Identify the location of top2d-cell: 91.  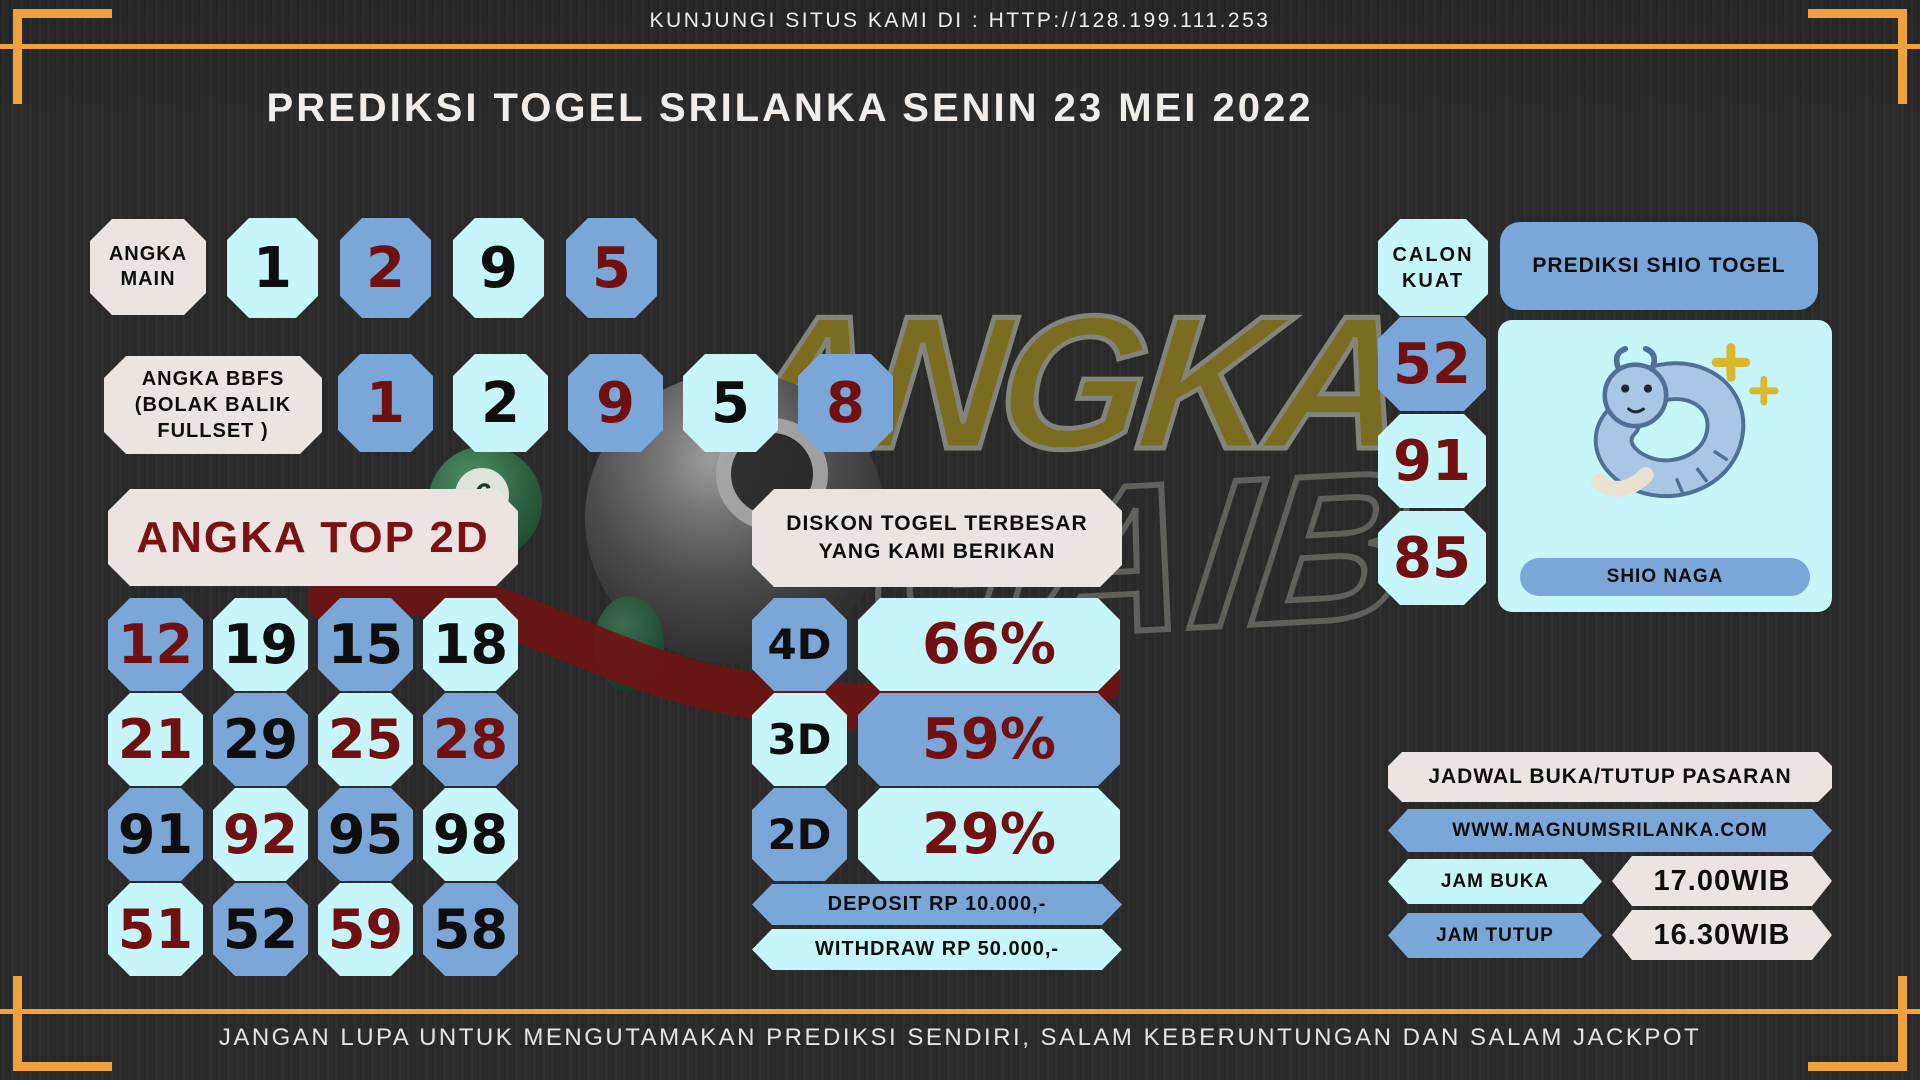
(155, 834).